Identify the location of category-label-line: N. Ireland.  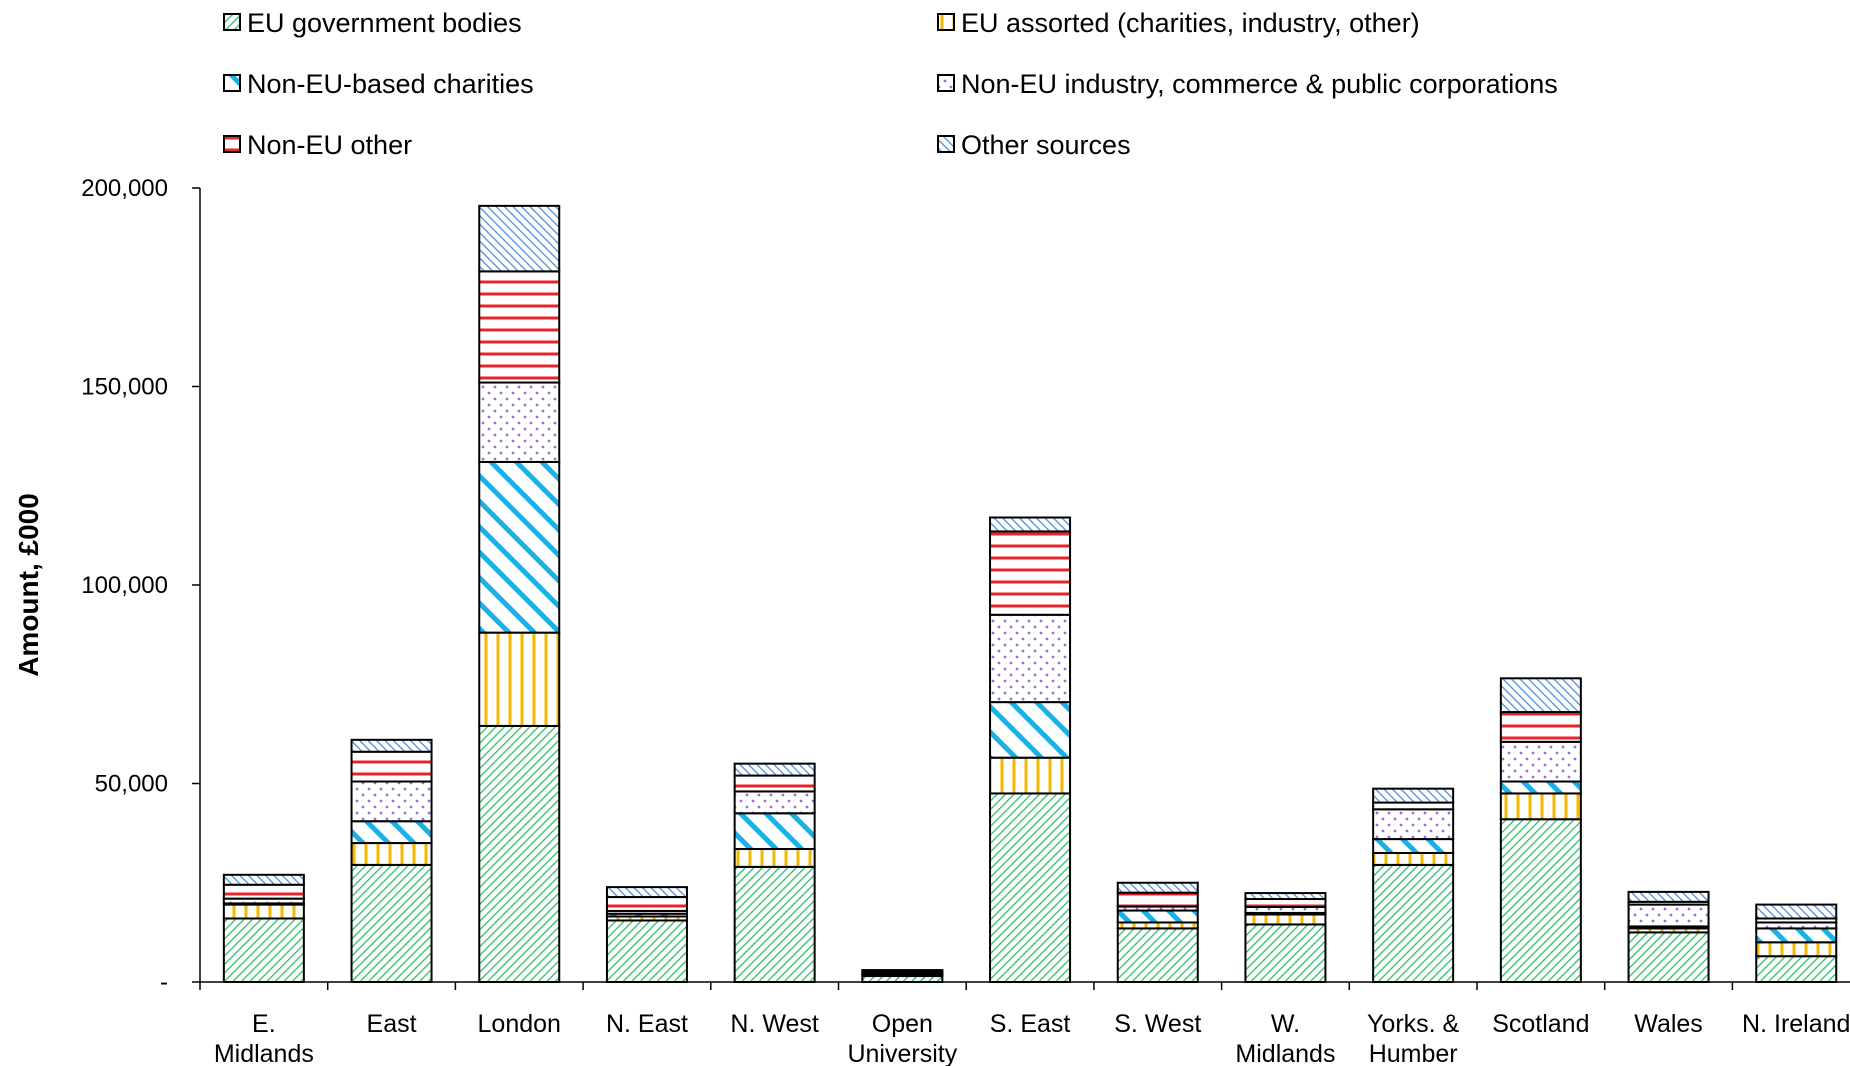
(1796, 1024).